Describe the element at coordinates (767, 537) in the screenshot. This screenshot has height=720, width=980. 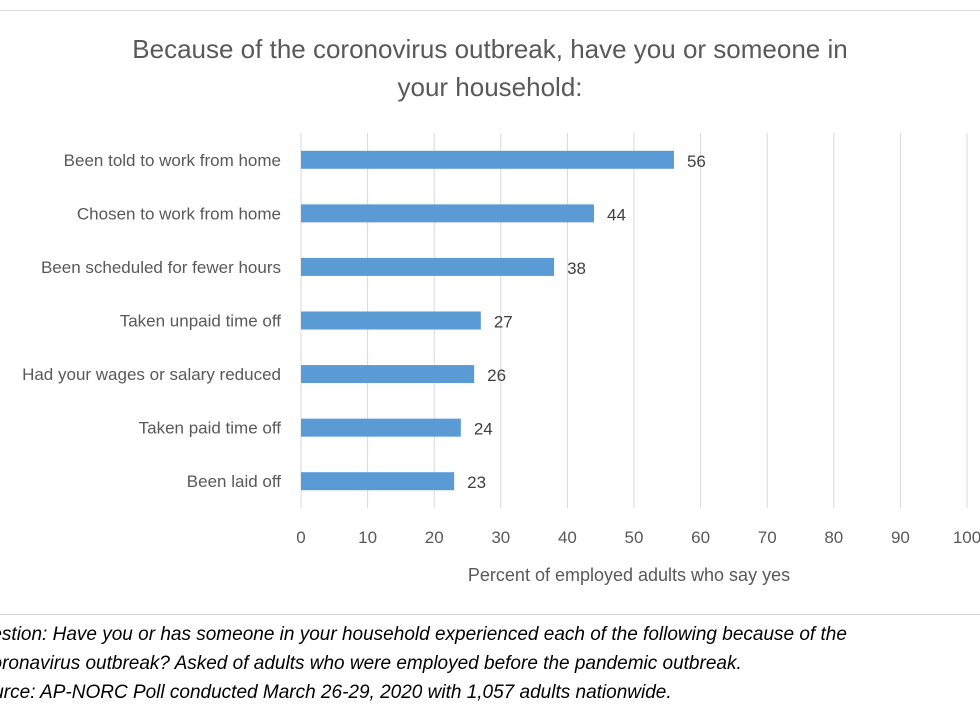
I see `x-tick-label: 70` at that location.